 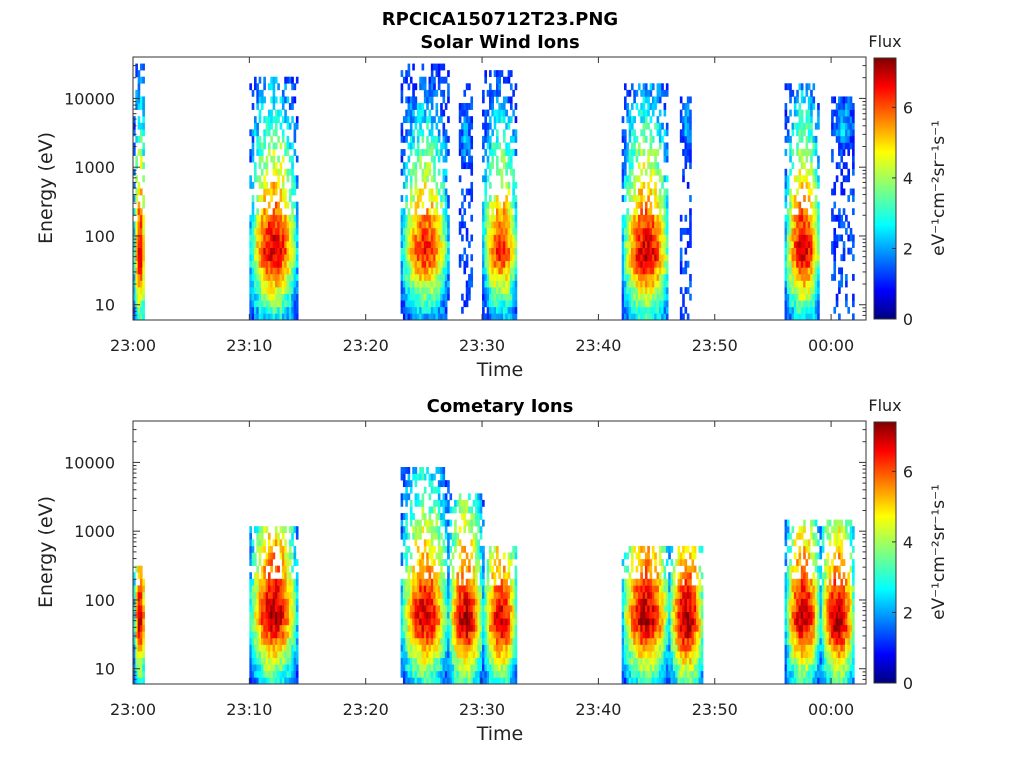 I want to click on solar-wind-colorbar-unit: eV⁻¹cm⁻²sr⁻¹s⁻¹, so click(x=939, y=188).